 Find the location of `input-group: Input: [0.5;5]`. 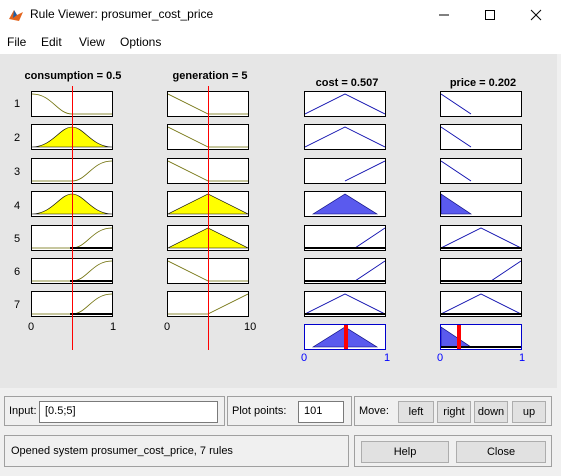

input-group: Input: [0.5;5] is located at coordinates (114, 411).